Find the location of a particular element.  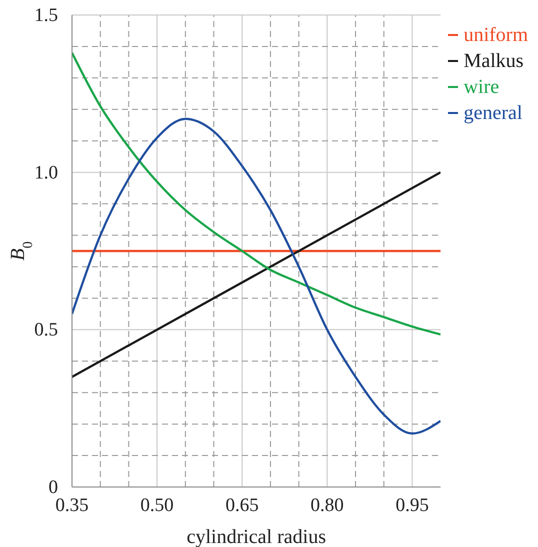

y-tick-label: 0 is located at coordinates (53, 487).